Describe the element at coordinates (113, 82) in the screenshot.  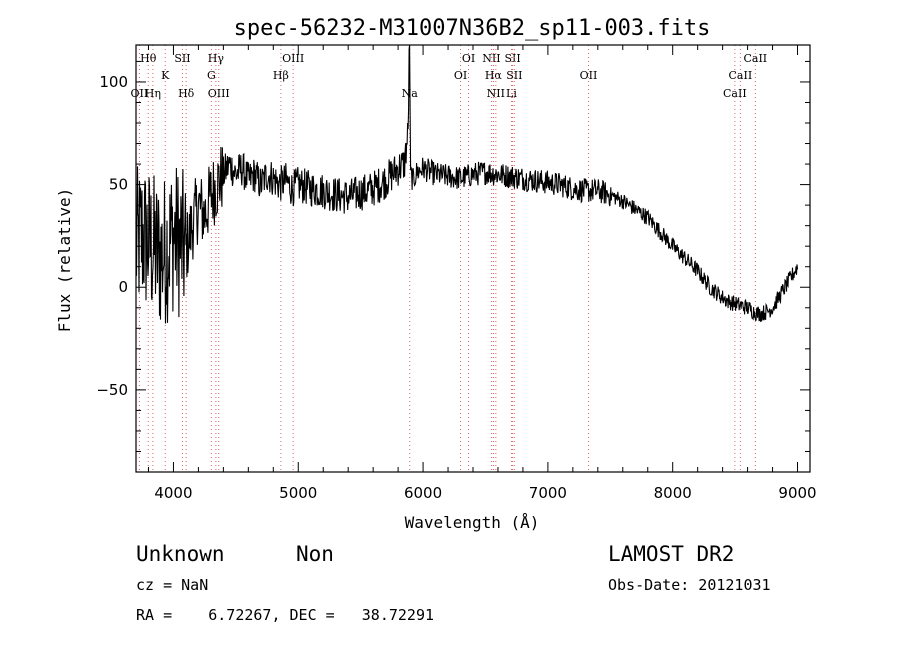
I see `y-tick-label: 100` at that location.